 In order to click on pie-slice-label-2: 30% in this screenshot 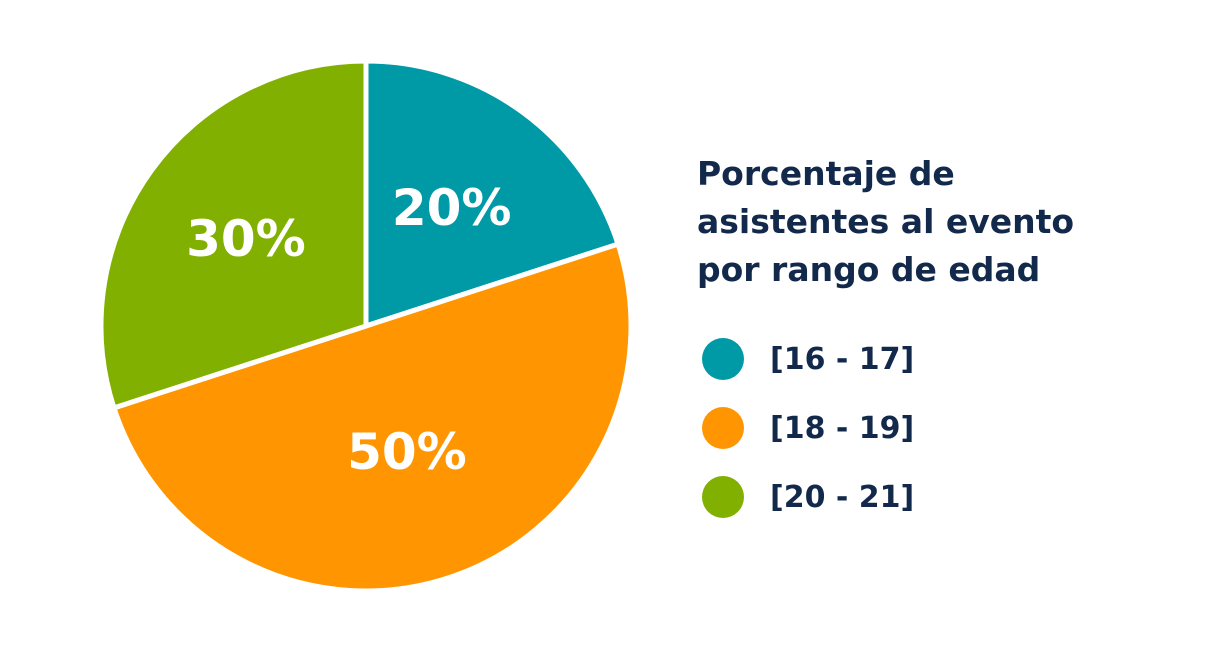, I will do `click(246, 239)`.